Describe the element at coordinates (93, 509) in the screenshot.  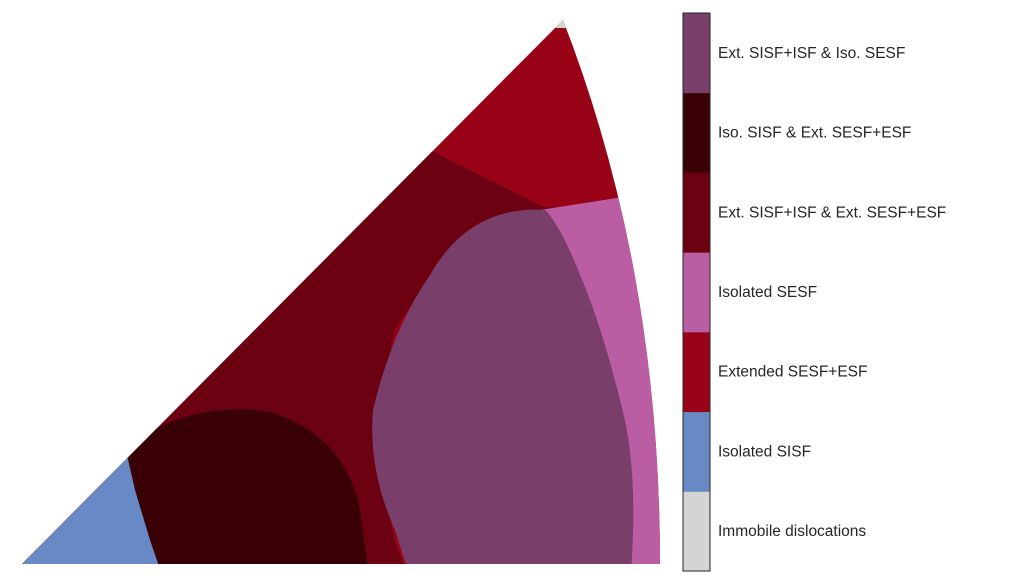
I see `region-isolated-sisf` at that location.